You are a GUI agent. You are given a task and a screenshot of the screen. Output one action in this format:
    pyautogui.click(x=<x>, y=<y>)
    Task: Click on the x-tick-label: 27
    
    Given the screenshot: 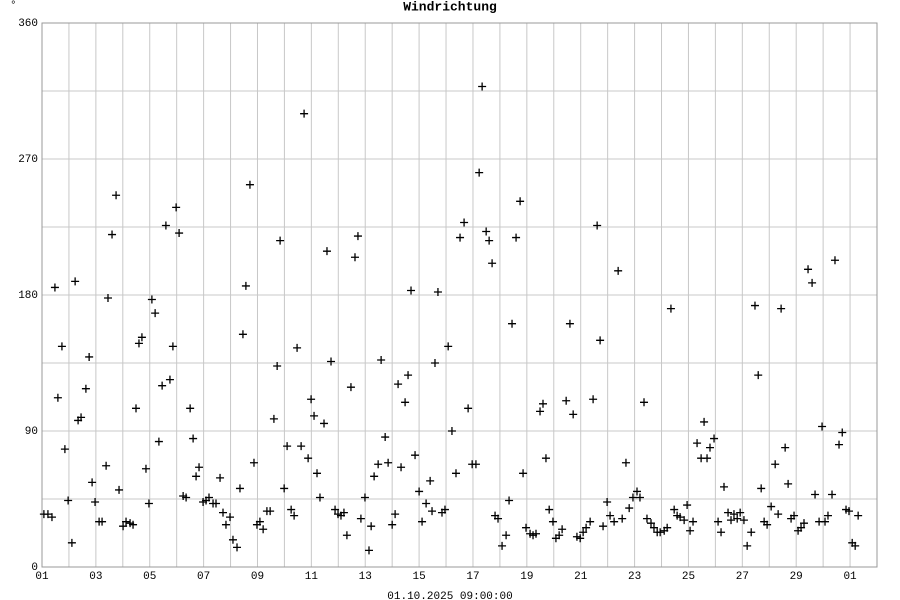 What is the action you would take?
    pyautogui.click(x=742, y=577)
    